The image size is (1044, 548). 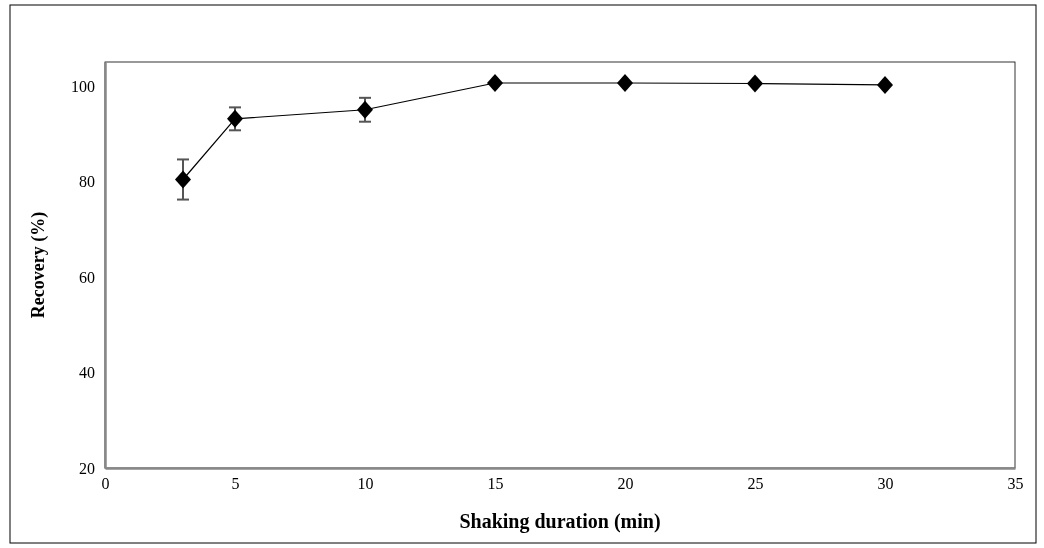 I want to click on x-tick-label: 20, so click(x=625, y=484).